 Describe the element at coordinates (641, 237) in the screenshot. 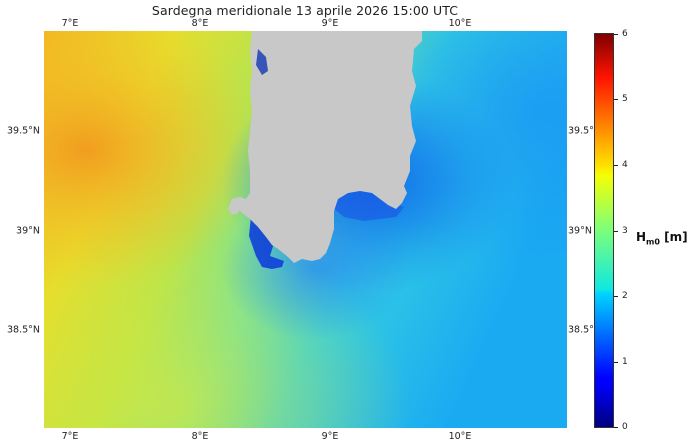

I see `colorbar-label-main: H` at that location.